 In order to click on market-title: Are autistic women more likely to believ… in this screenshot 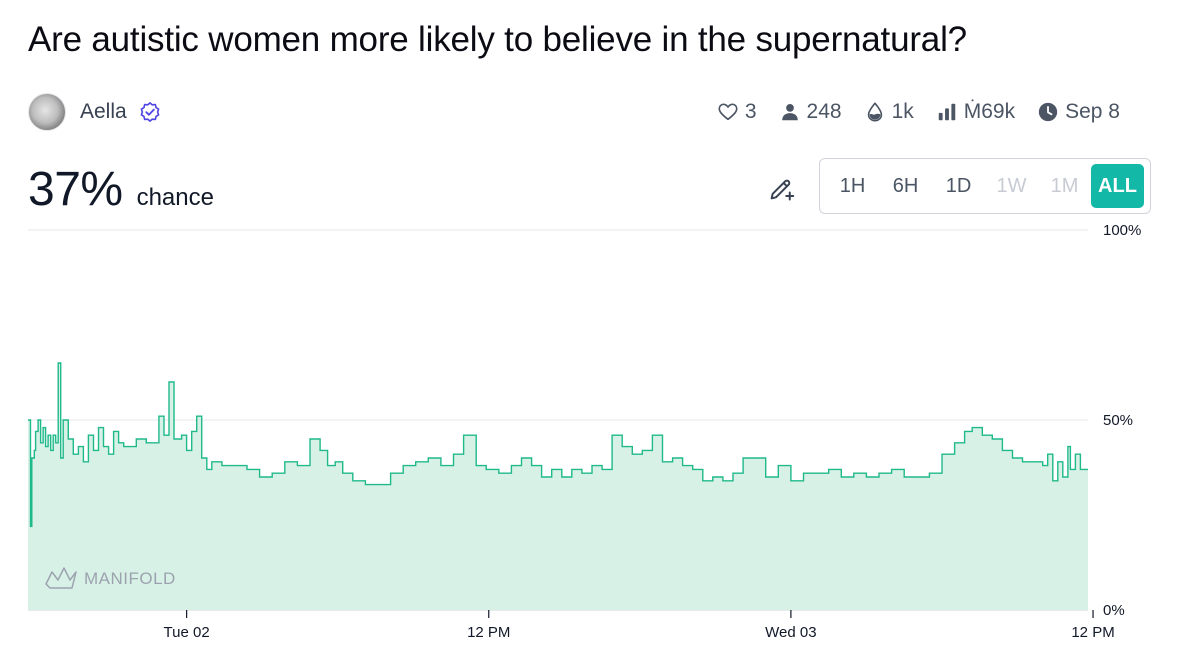, I will do `click(497, 39)`.